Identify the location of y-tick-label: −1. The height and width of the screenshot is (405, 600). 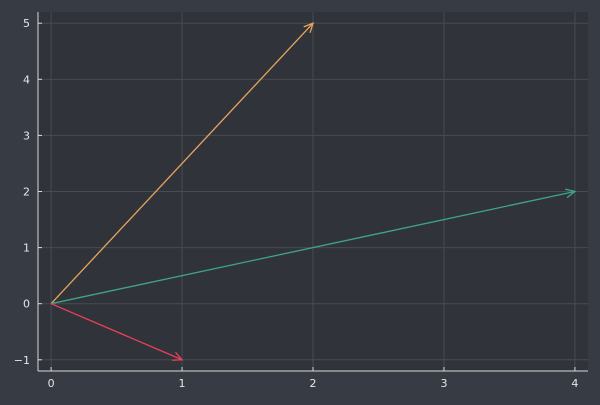
(22, 360).